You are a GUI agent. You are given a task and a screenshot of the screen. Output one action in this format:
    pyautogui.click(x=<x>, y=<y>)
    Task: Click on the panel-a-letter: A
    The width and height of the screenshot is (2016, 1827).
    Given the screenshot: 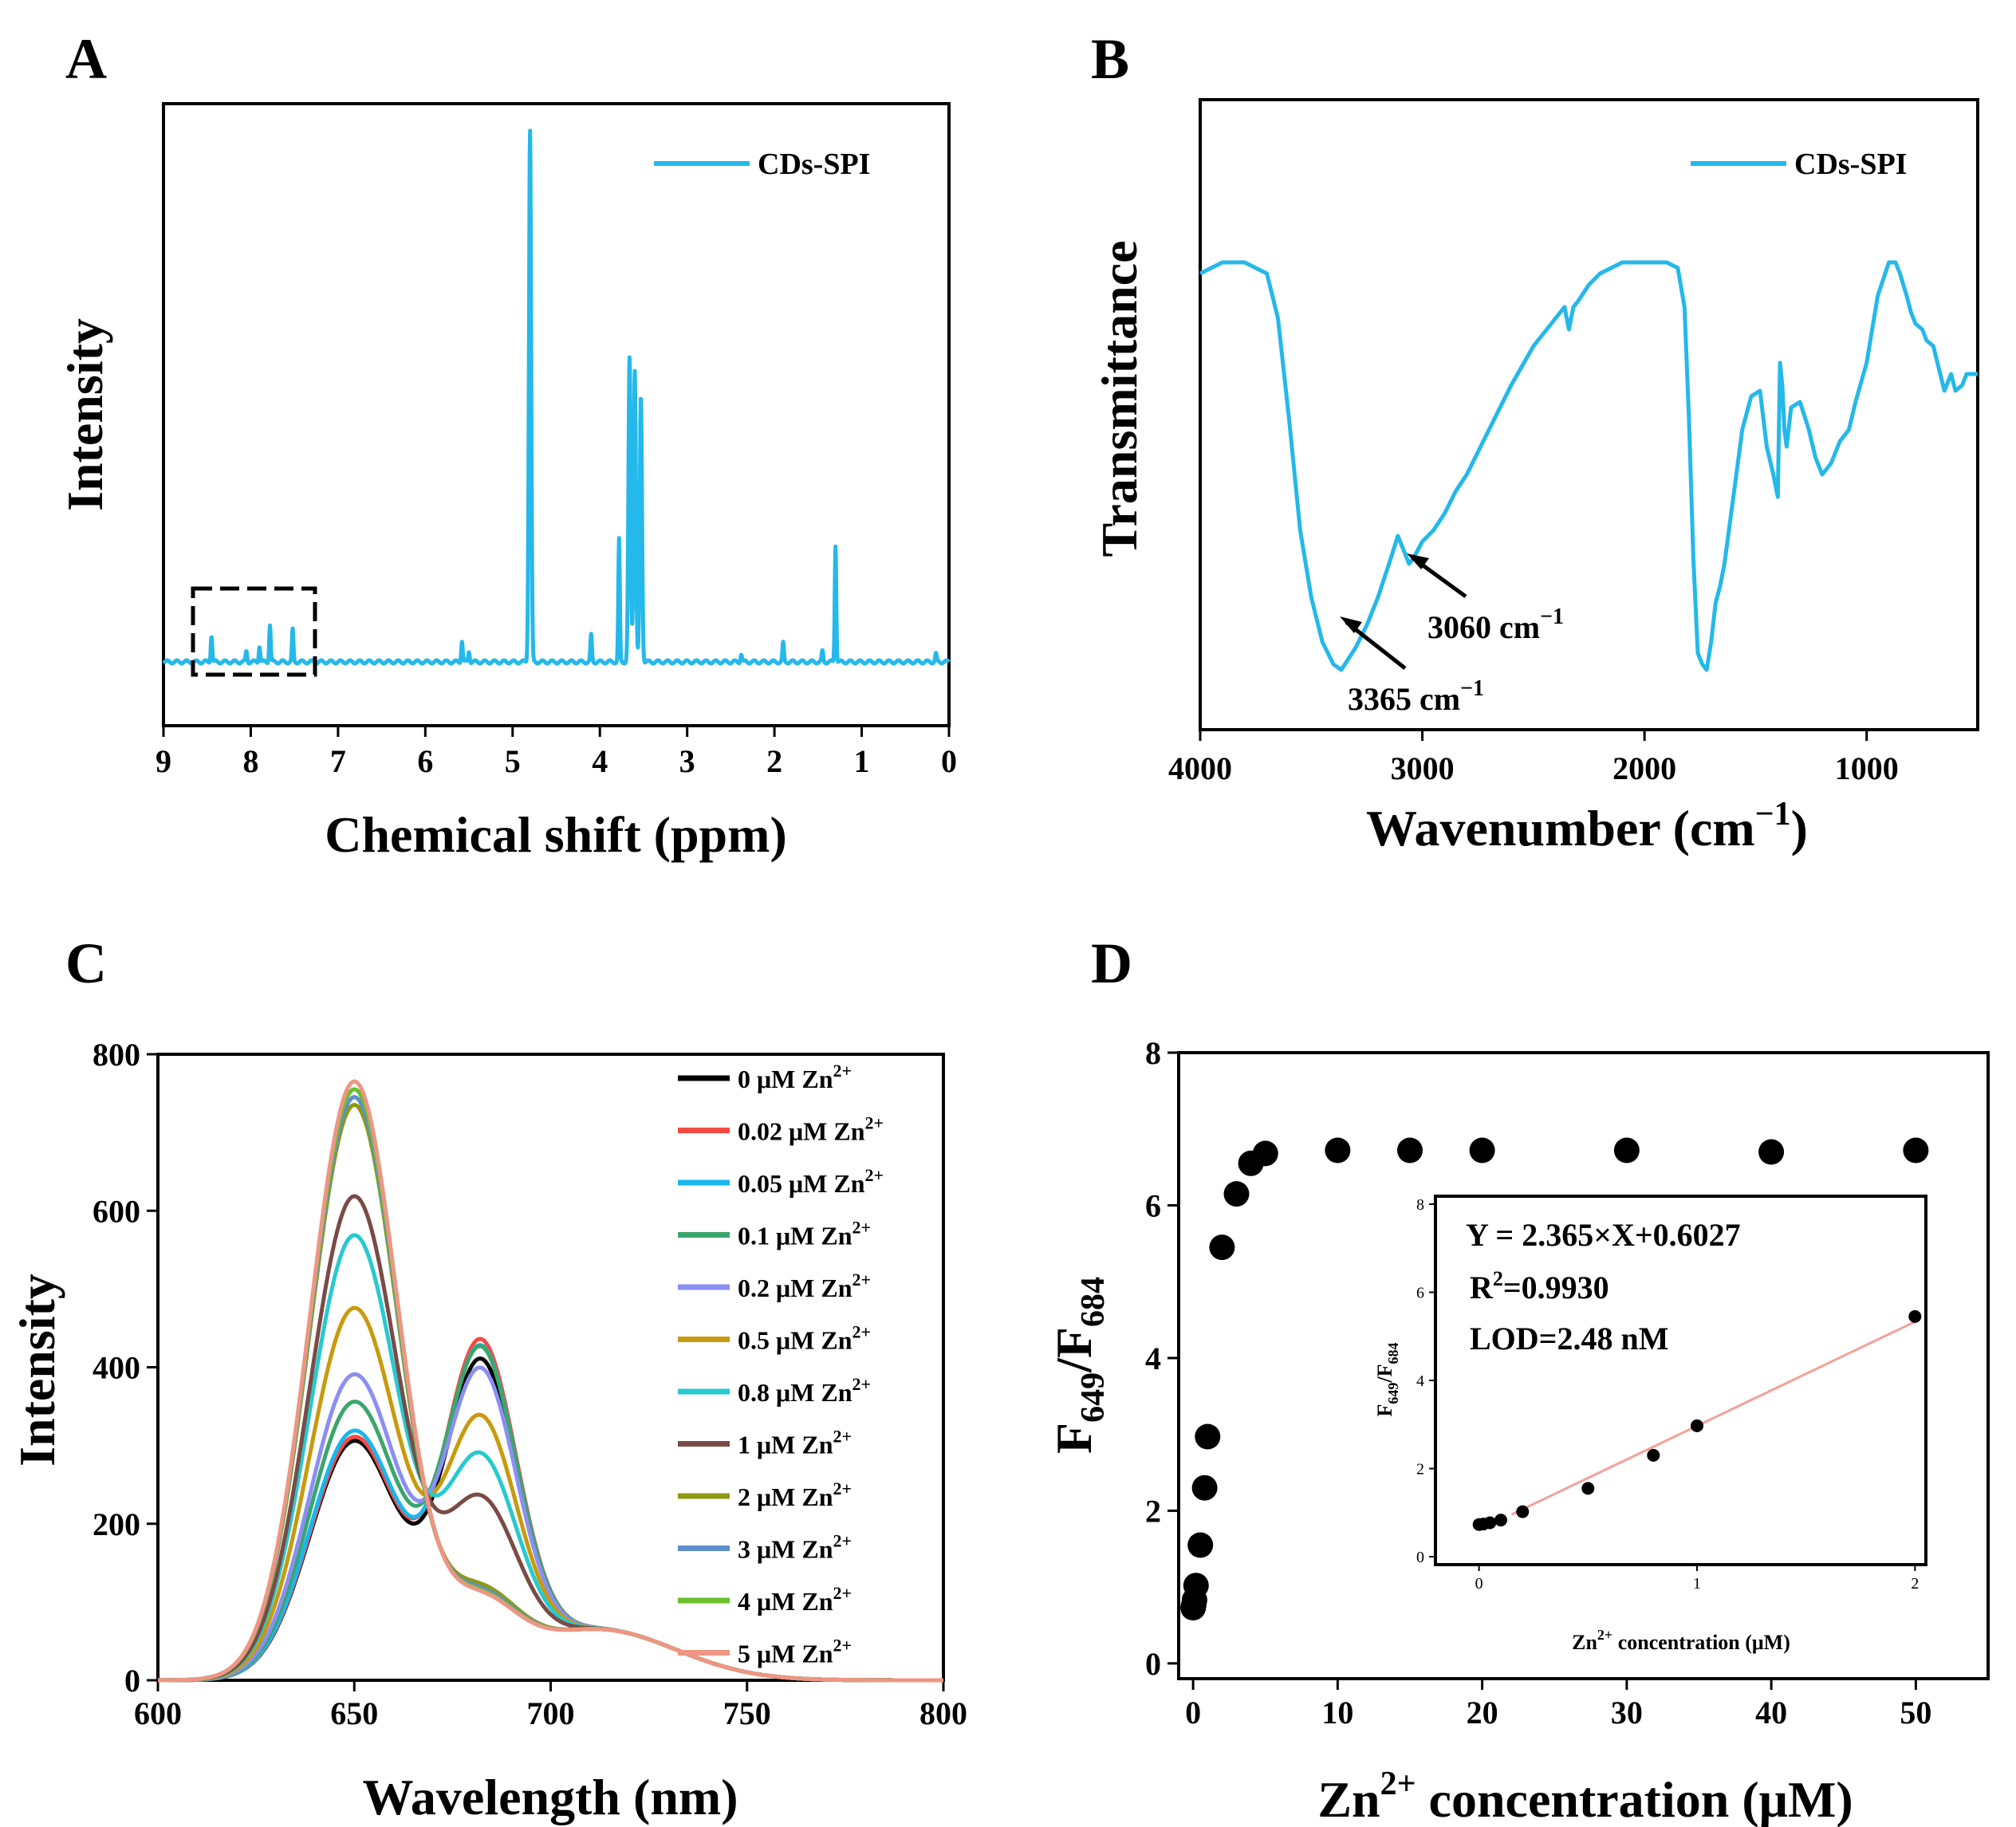 What is the action you would take?
    pyautogui.click(x=86, y=59)
    